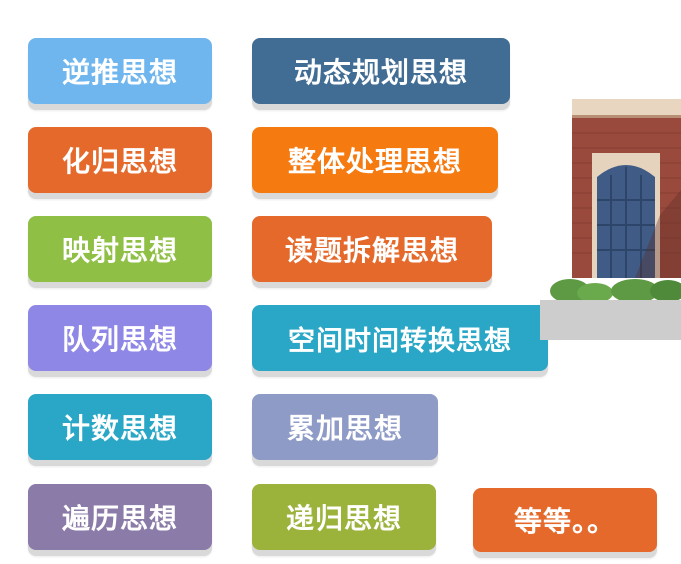  I want to click on tag-jishu: 计数思想, so click(120, 427).